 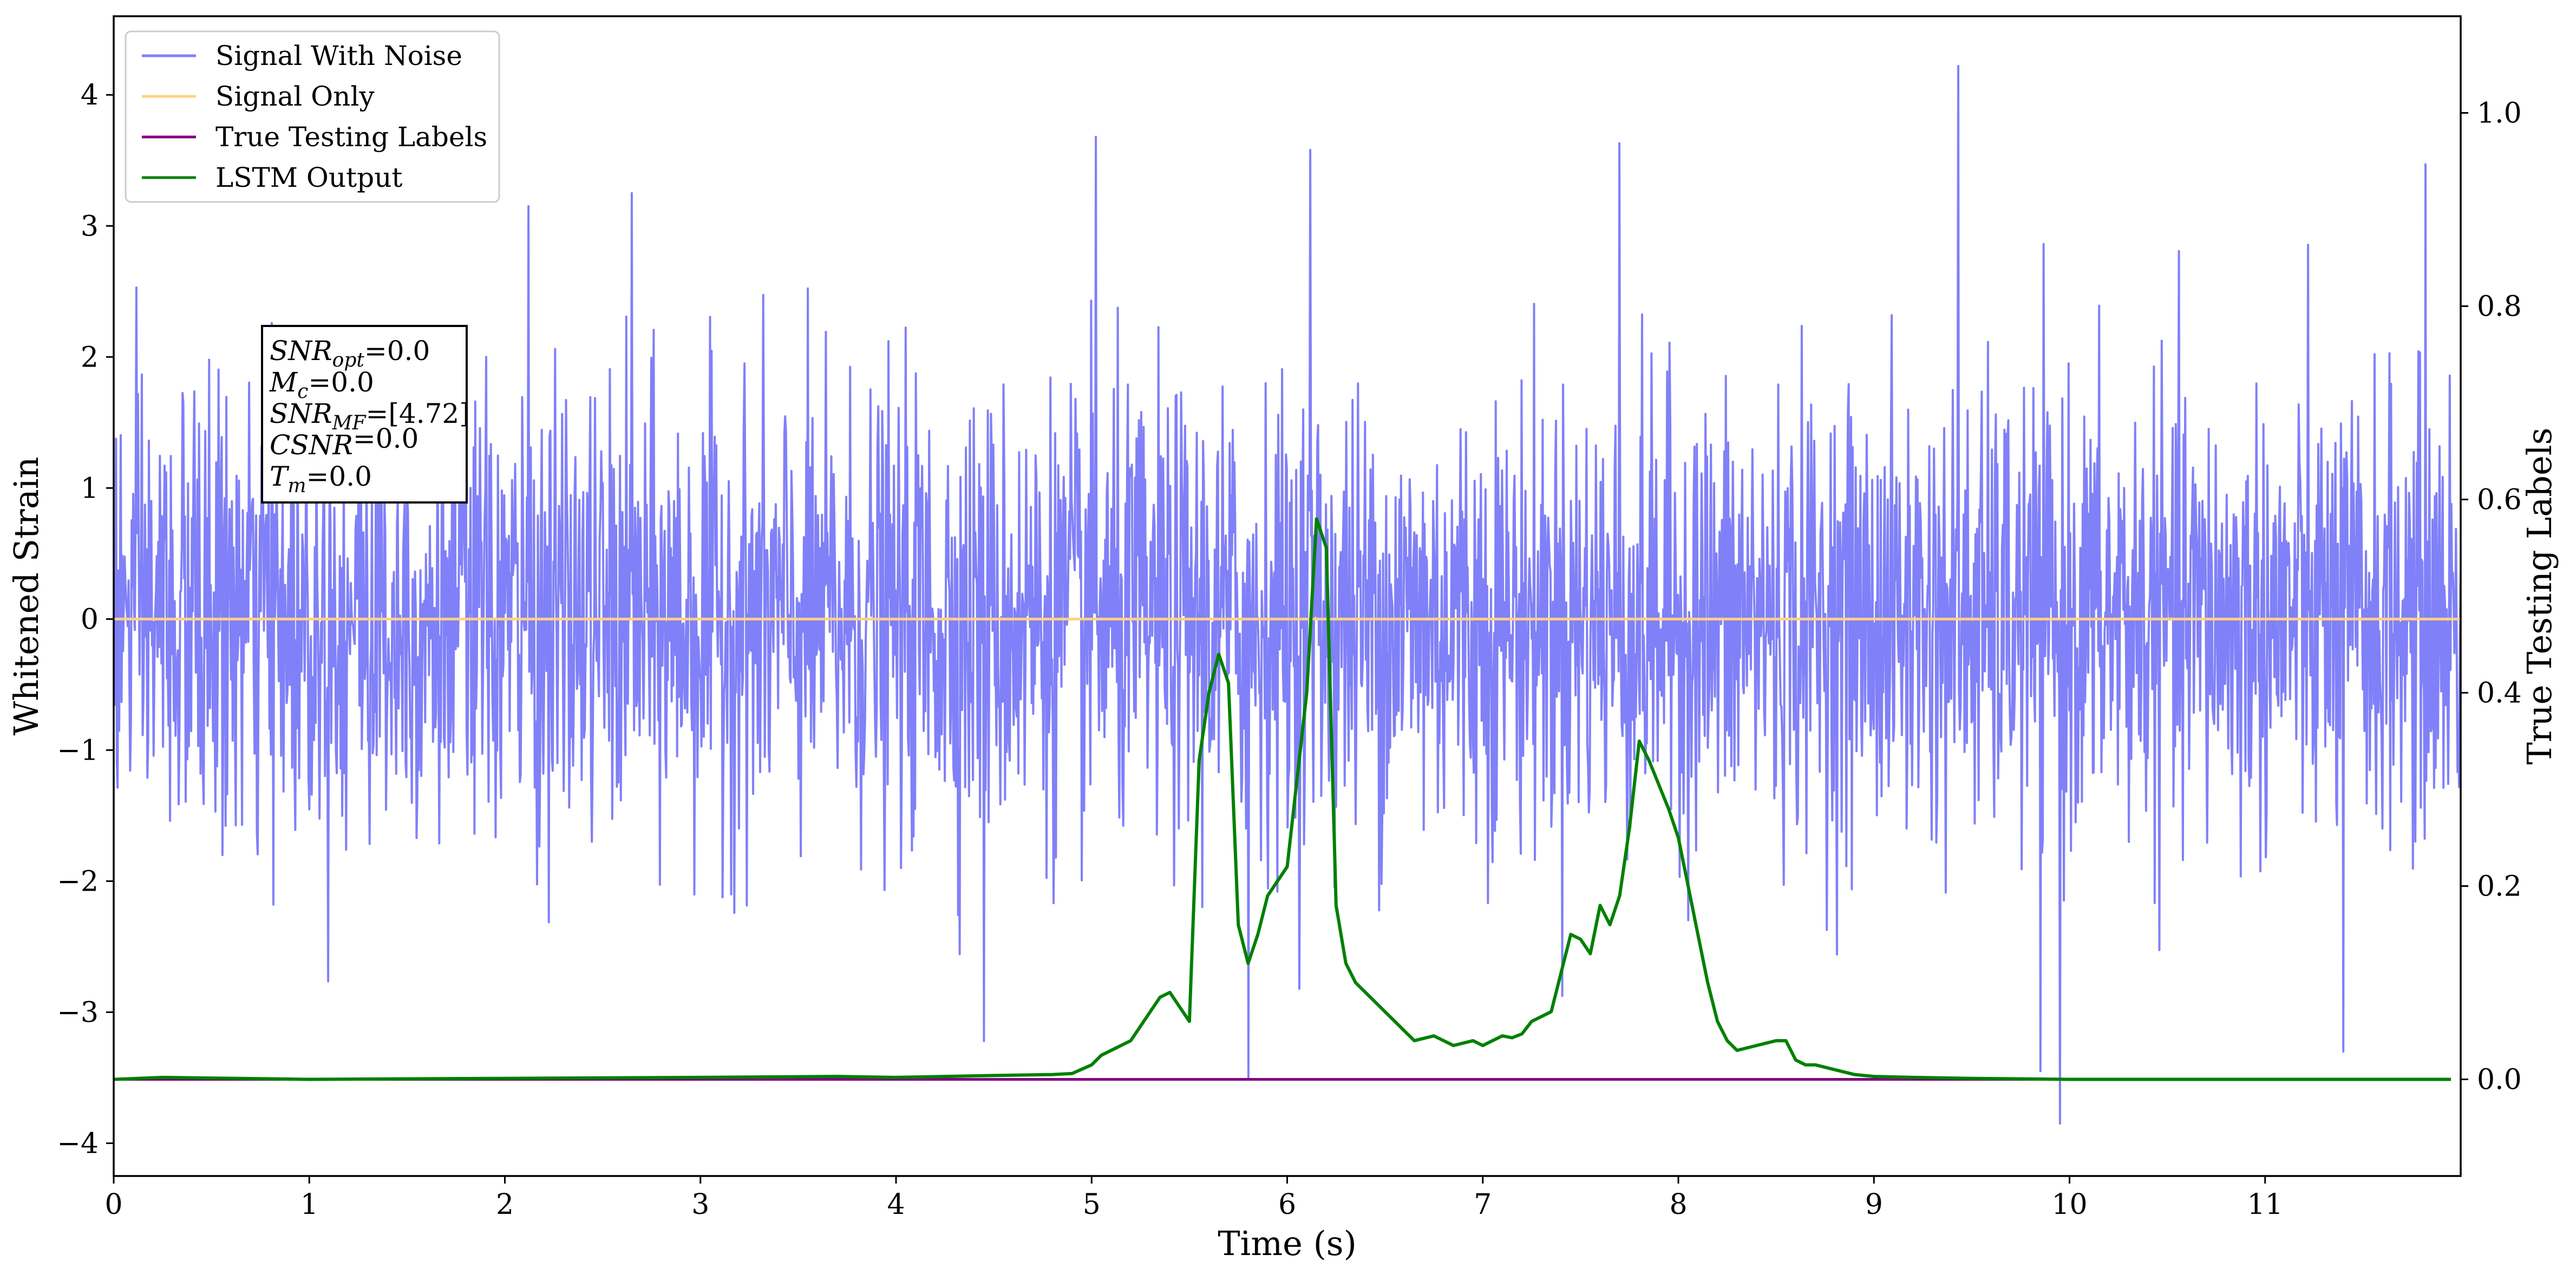 I want to click on y-axis-left: −4 −3 −2 −1 0 1 2 3 4, so click(x=86, y=619).